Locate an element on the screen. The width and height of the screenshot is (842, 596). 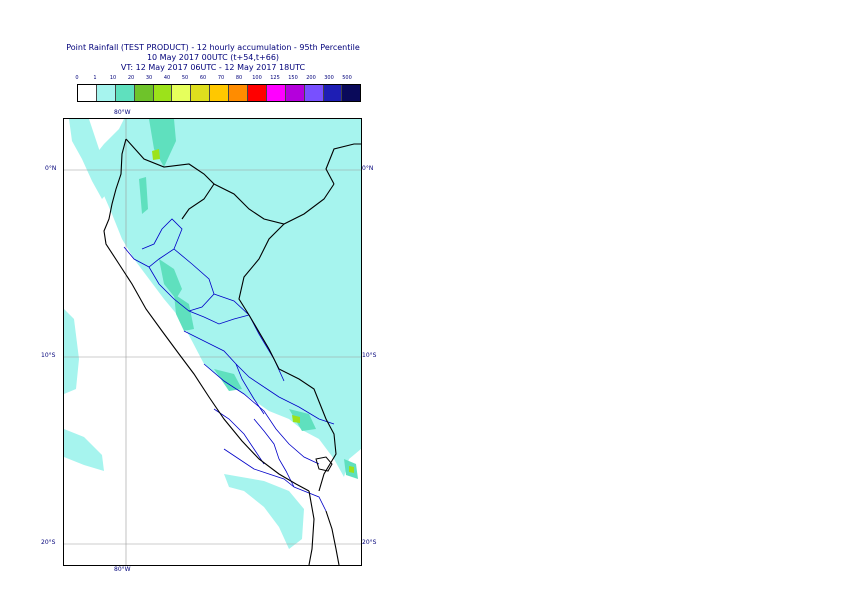
legend-threshold: 0 is located at coordinates (77, 78).